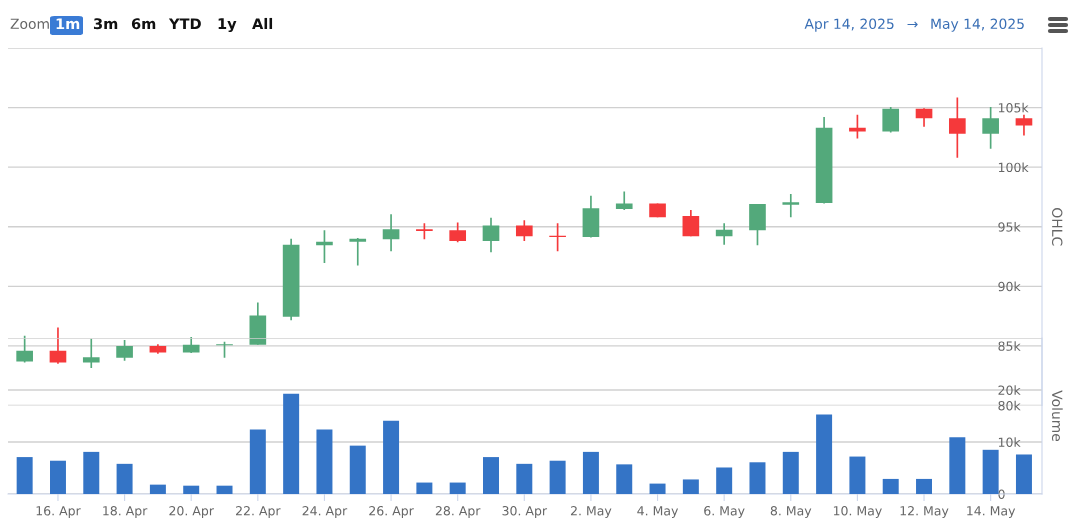  I want to click on x-tick-label: 20. Apr, so click(191, 512).